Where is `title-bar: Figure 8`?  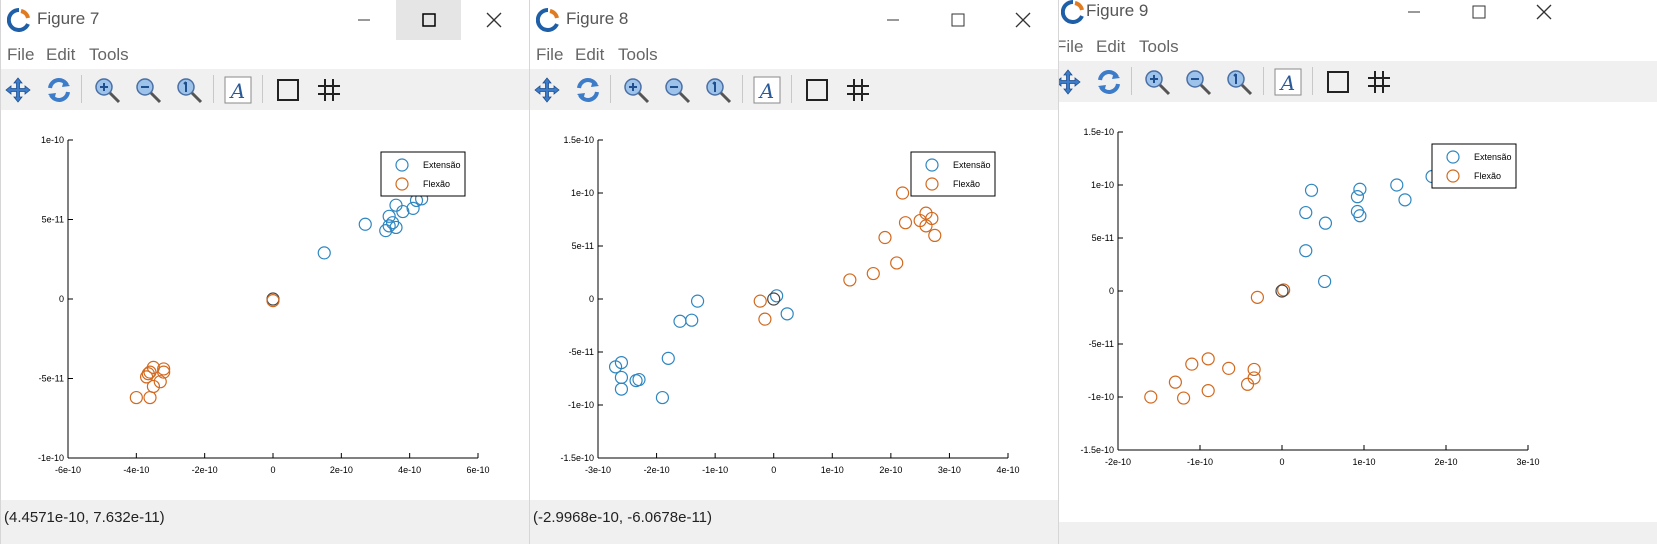 title-bar: Figure 8 is located at coordinates (794, 20).